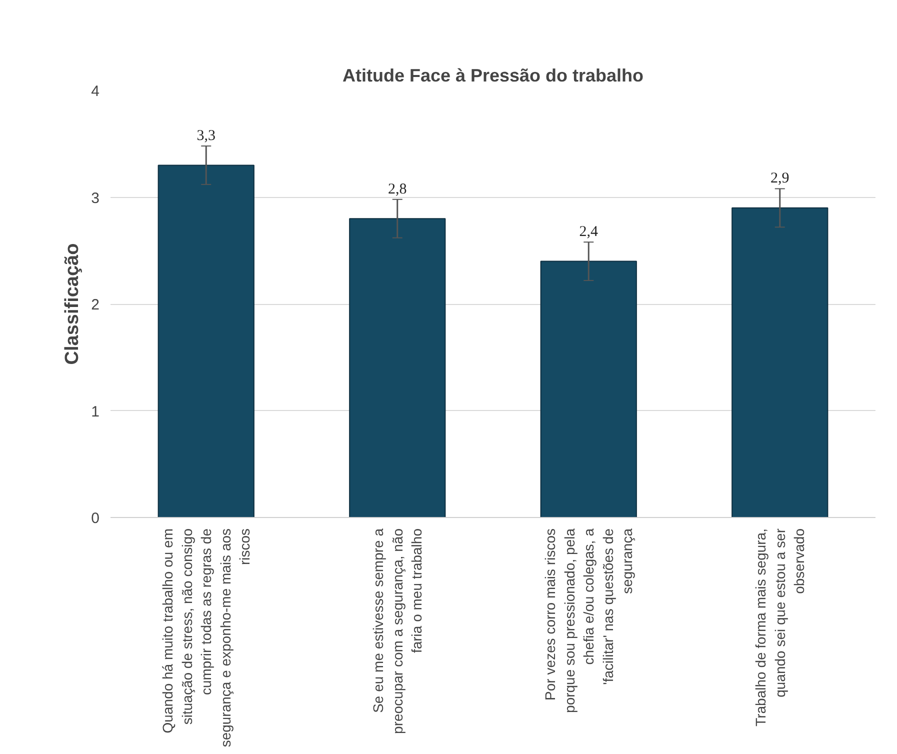 This screenshot has height=754, width=897. I want to click on data-label: 3,3, so click(206, 136).